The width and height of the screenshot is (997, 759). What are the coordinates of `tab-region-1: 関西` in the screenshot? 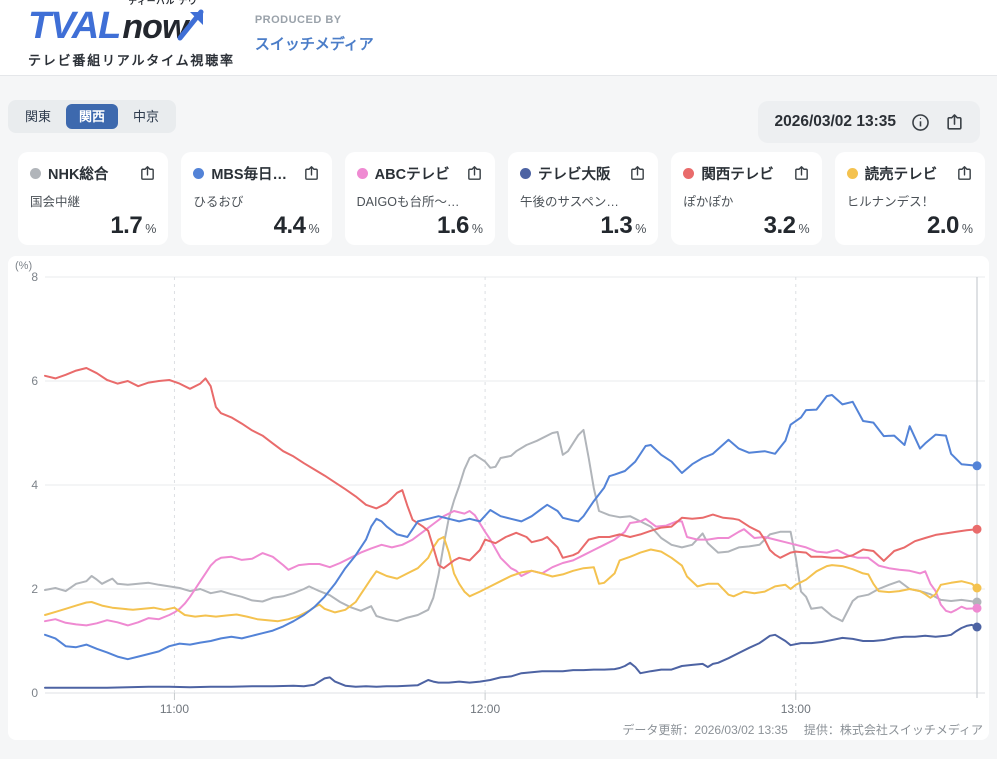 It's located at (92, 116).